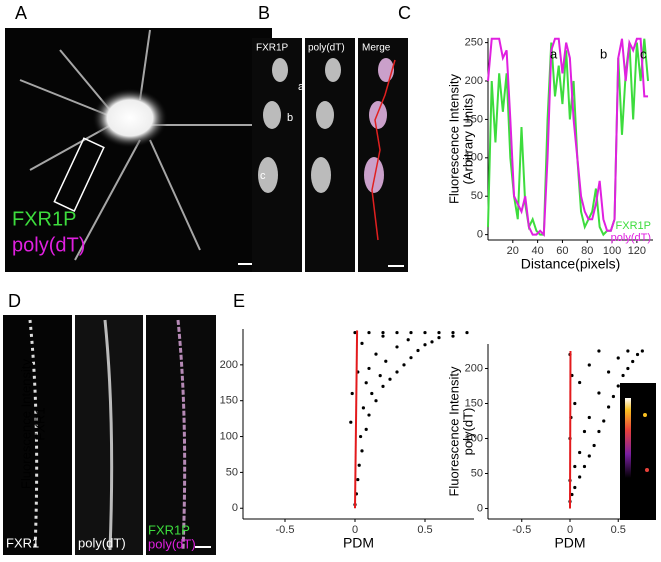 The height and width of the screenshot is (562, 661). I want to click on marker: c, so click(263, 176).